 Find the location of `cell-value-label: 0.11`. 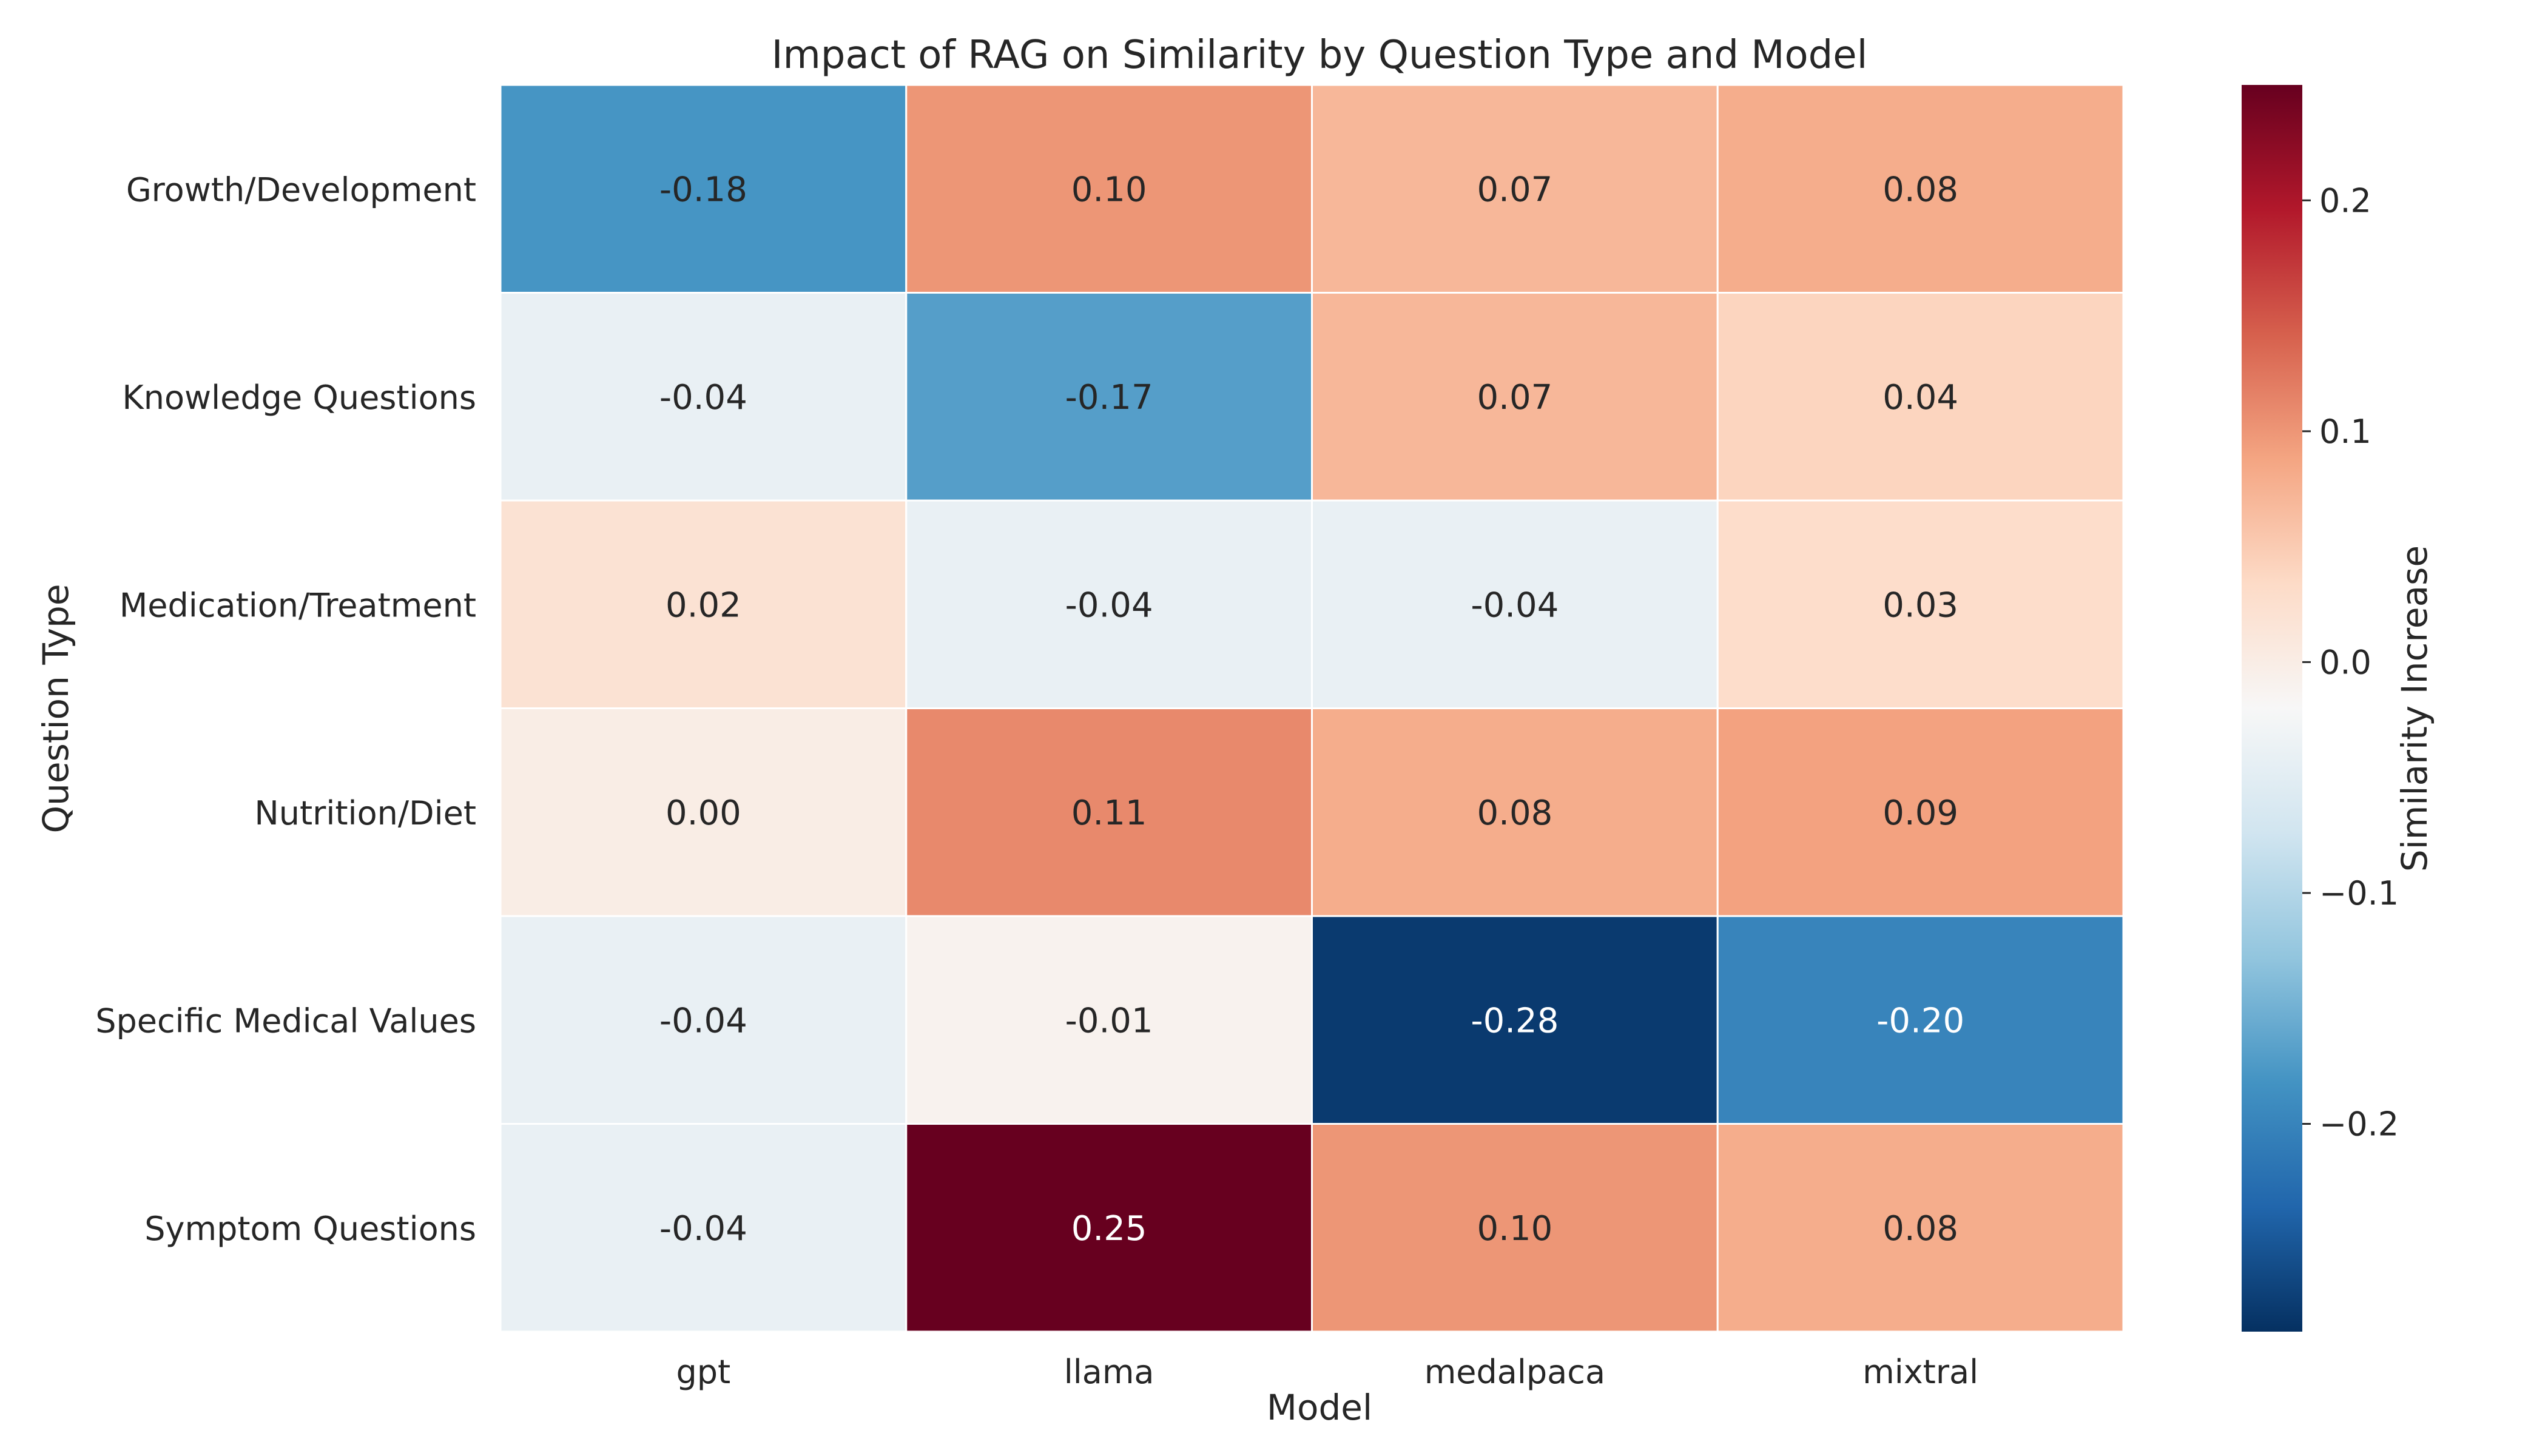

cell-value-label: 0.11 is located at coordinates (1109, 813).